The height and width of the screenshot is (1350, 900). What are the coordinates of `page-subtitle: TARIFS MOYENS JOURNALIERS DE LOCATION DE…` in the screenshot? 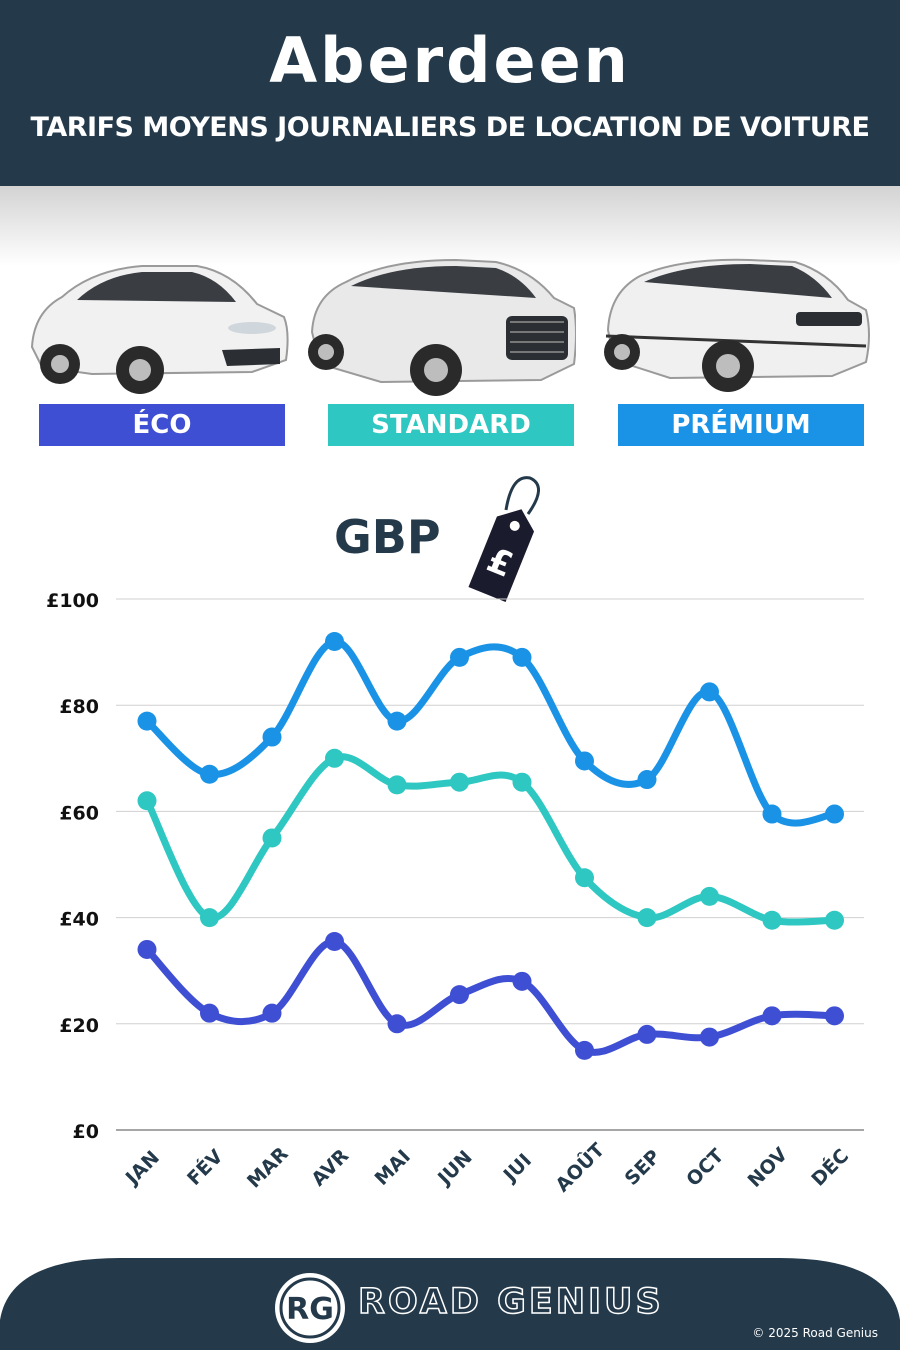 It's located at (450, 127).